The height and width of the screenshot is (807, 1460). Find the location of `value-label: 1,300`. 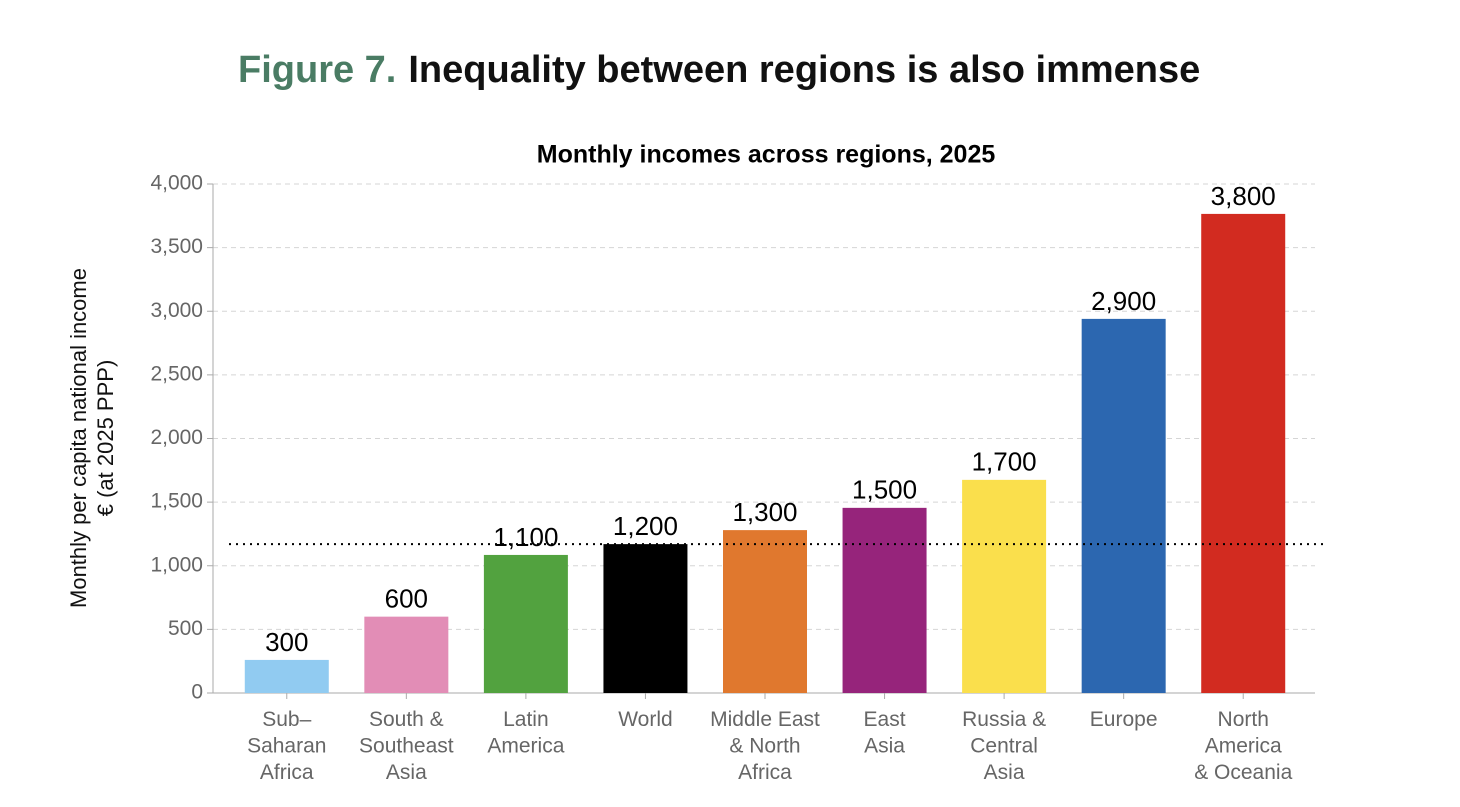

value-label: 1,300 is located at coordinates (764, 512).